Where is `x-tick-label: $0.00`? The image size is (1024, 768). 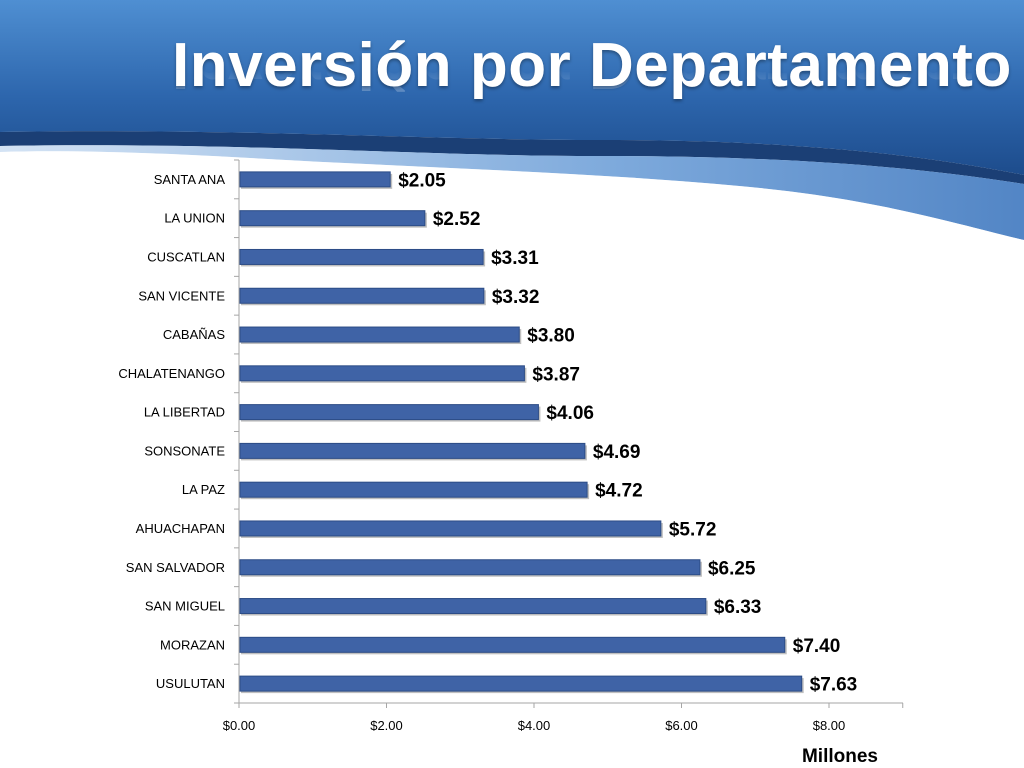
x-tick-label: $0.00 is located at coordinates (239, 725).